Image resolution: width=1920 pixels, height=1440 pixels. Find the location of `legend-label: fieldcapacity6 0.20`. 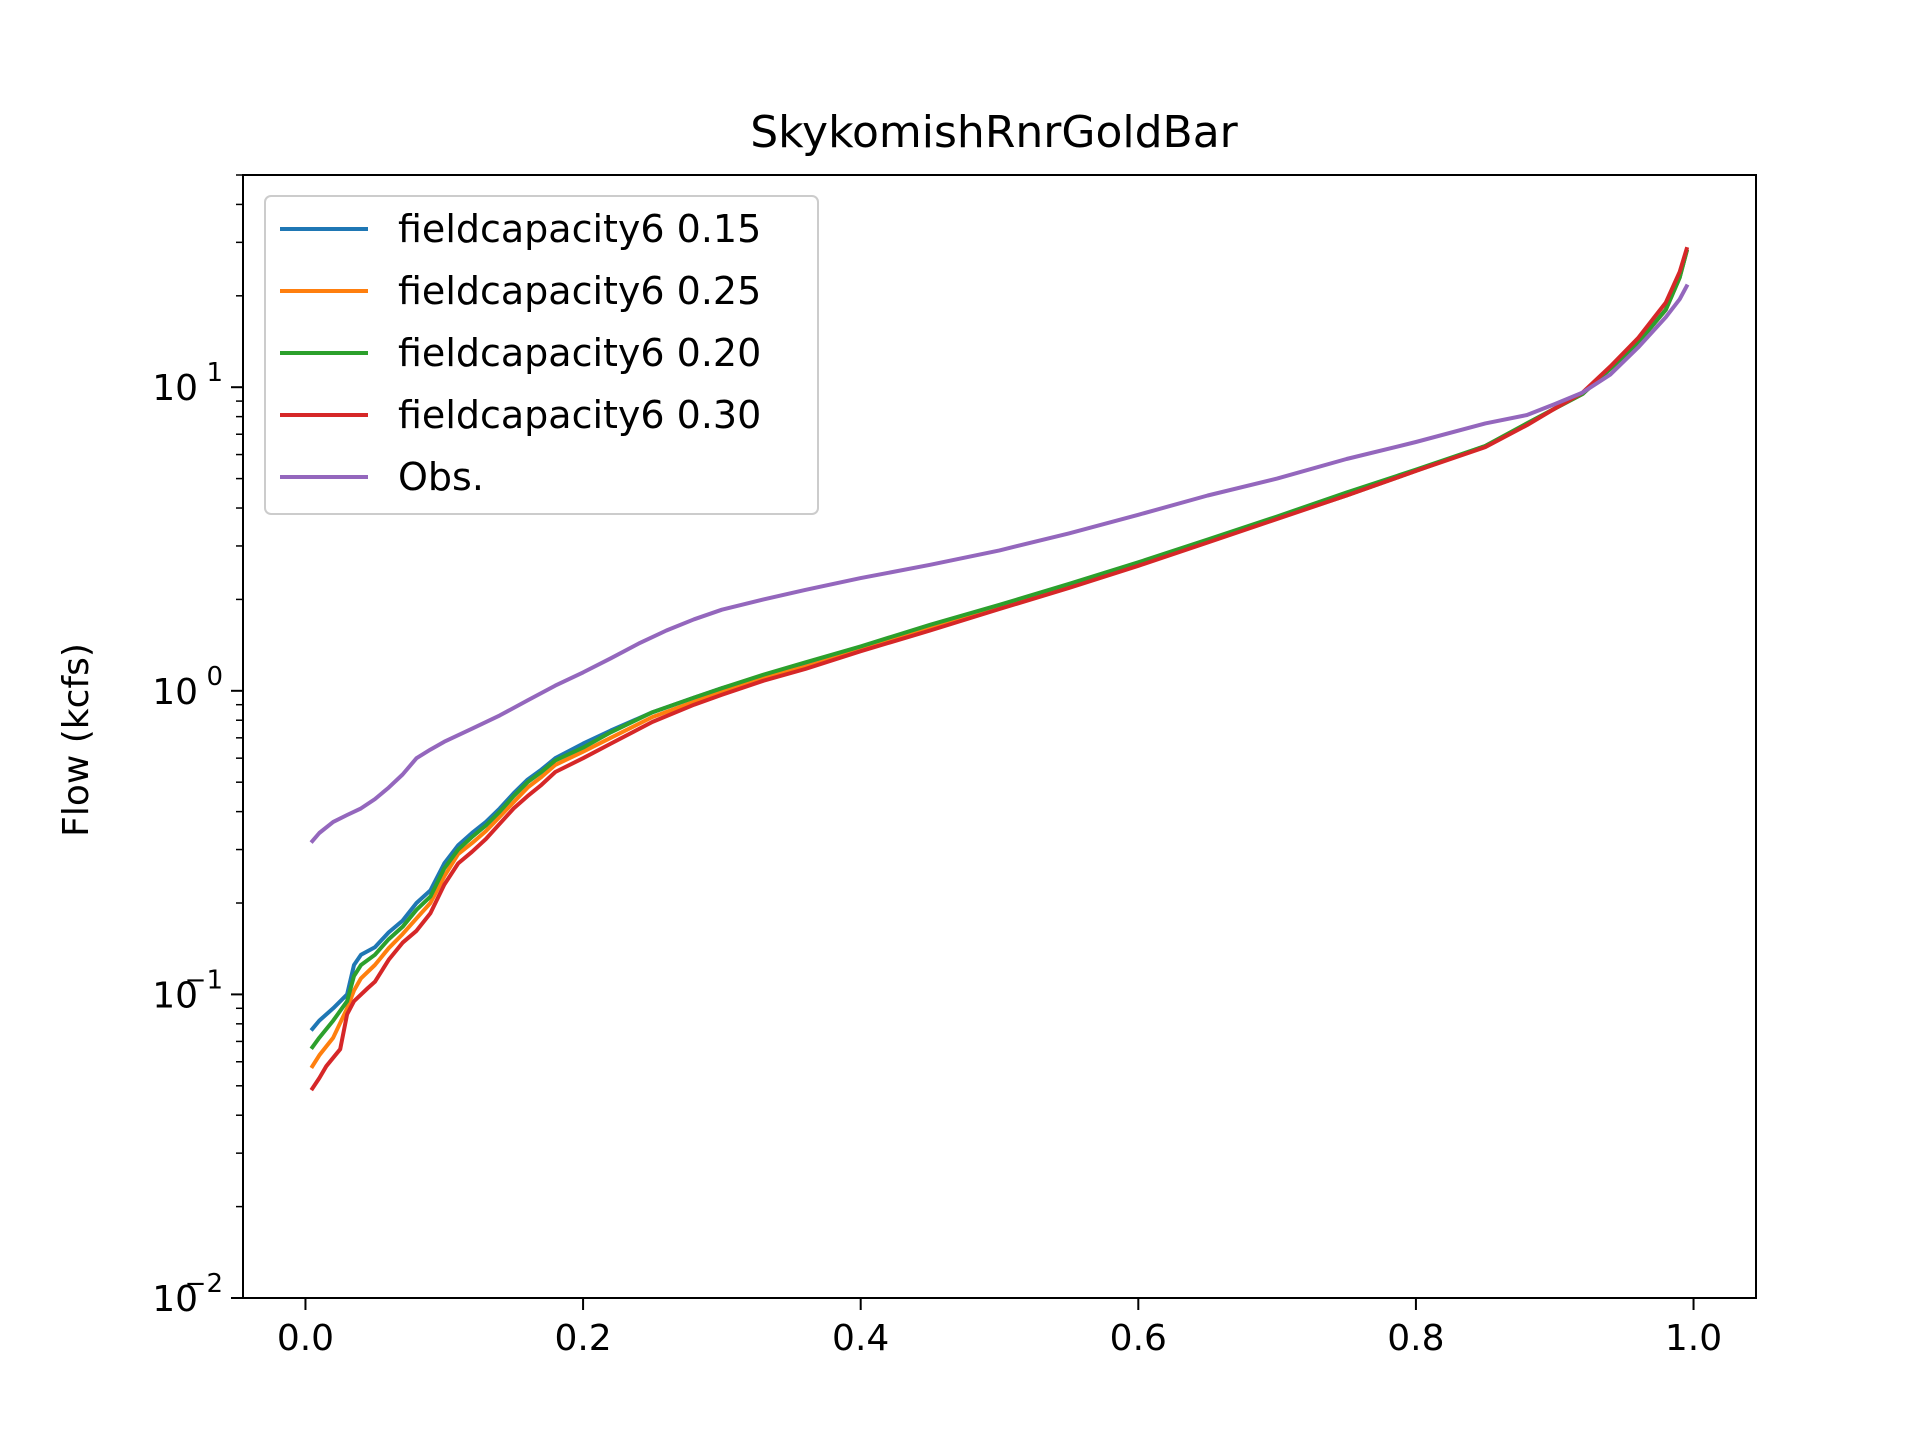

legend-label: fieldcapacity6 0.20 is located at coordinates (579, 353).